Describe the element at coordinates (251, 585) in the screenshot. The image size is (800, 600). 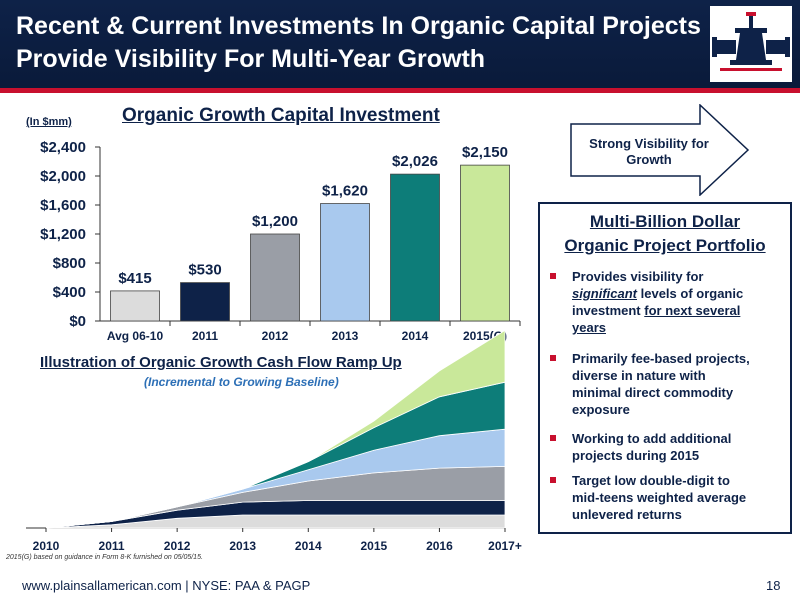
I see `footer-ticker: NYSE: PAA & PAGP` at that location.